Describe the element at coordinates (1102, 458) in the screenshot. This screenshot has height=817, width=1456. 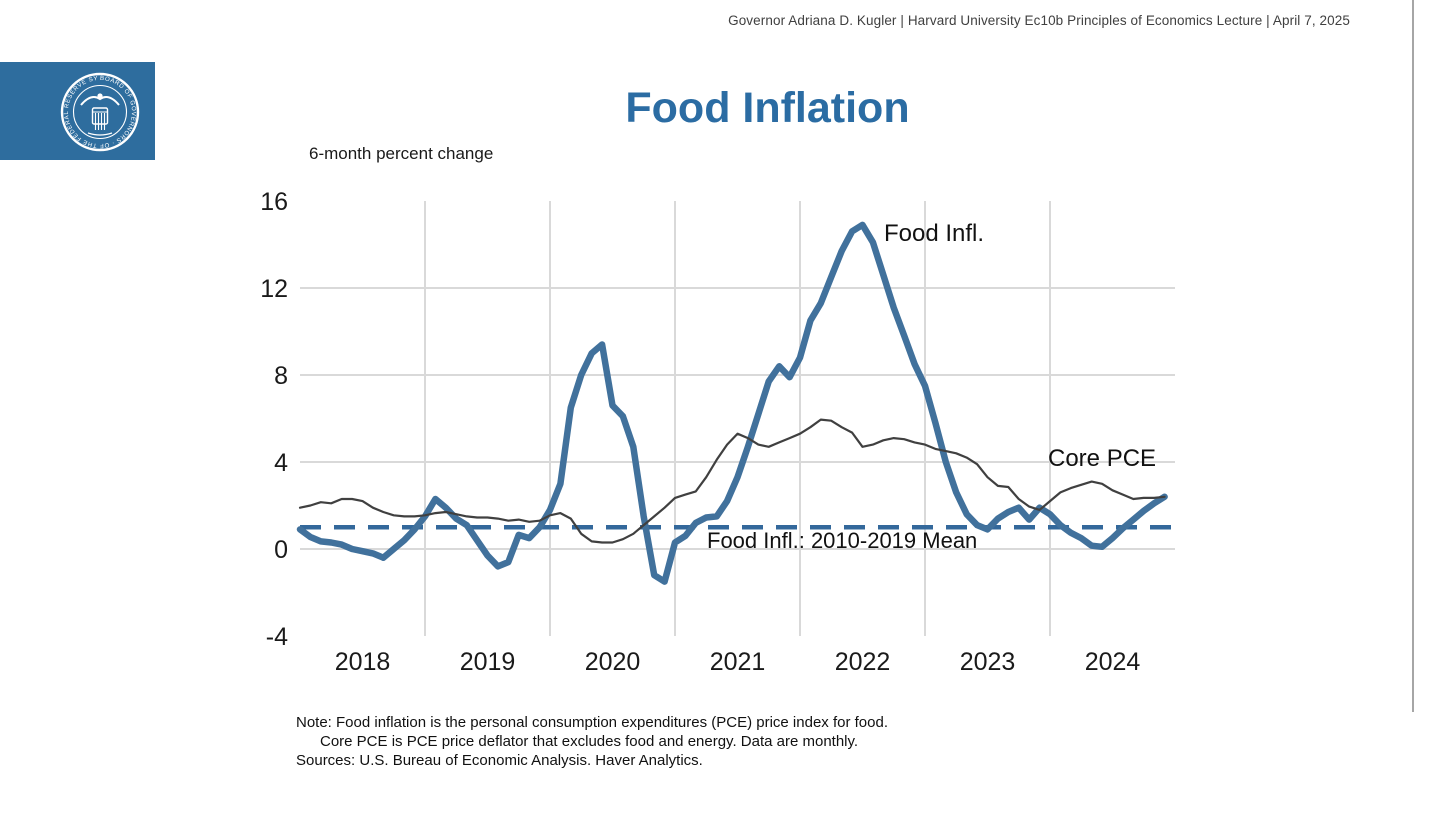
I see `core-pce-series-label: Core PCE` at that location.